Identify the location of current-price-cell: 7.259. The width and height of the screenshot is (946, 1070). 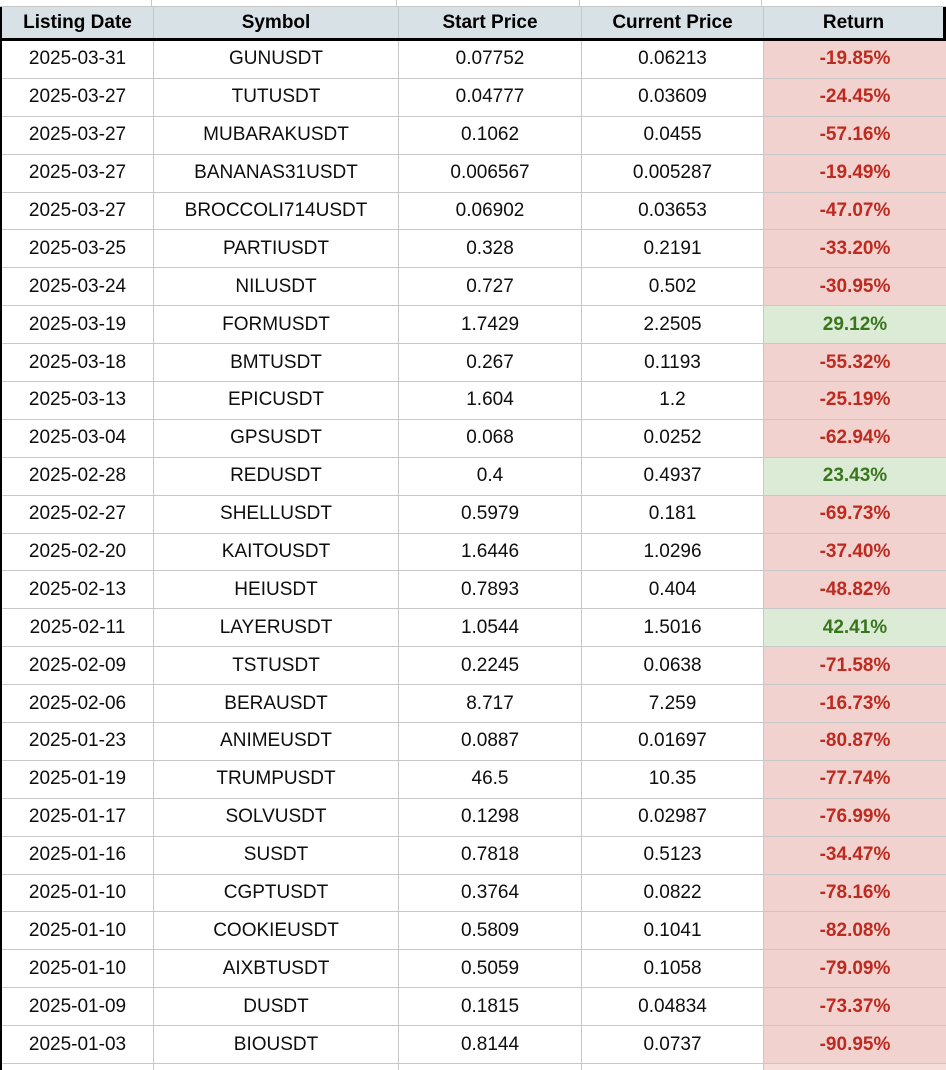
(673, 704).